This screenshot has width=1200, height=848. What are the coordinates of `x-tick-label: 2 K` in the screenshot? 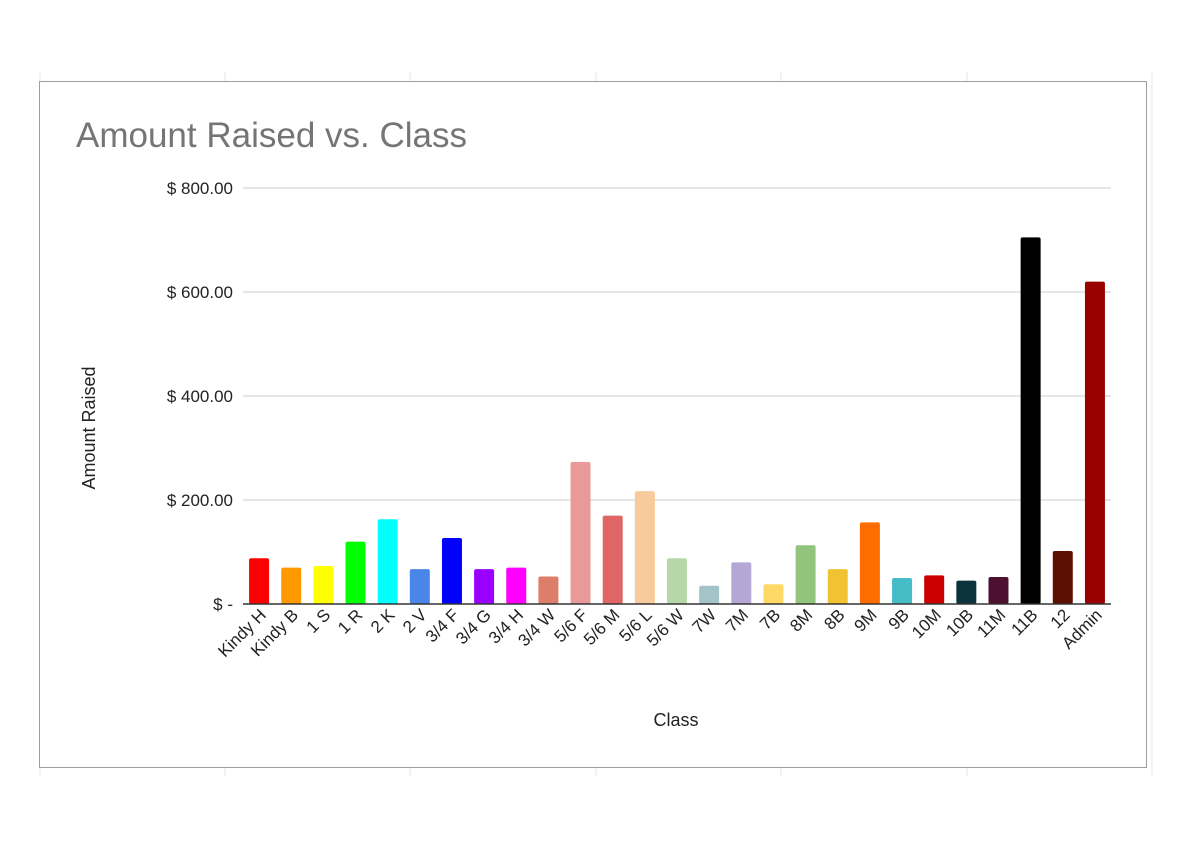 It's located at (383, 621).